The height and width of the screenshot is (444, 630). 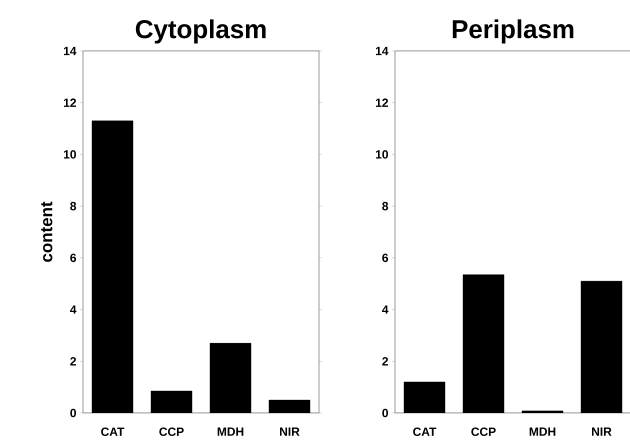 What do you see at coordinates (201, 31) in the screenshot?
I see `chart-title: Cytoplasm` at bounding box center [201, 31].